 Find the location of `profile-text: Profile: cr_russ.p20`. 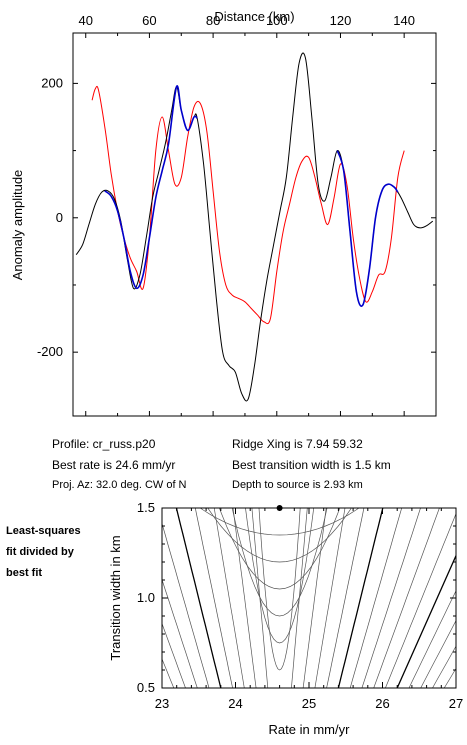

profile-text: Profile: cr_russ.p20 is located at coordinates (104, 444).